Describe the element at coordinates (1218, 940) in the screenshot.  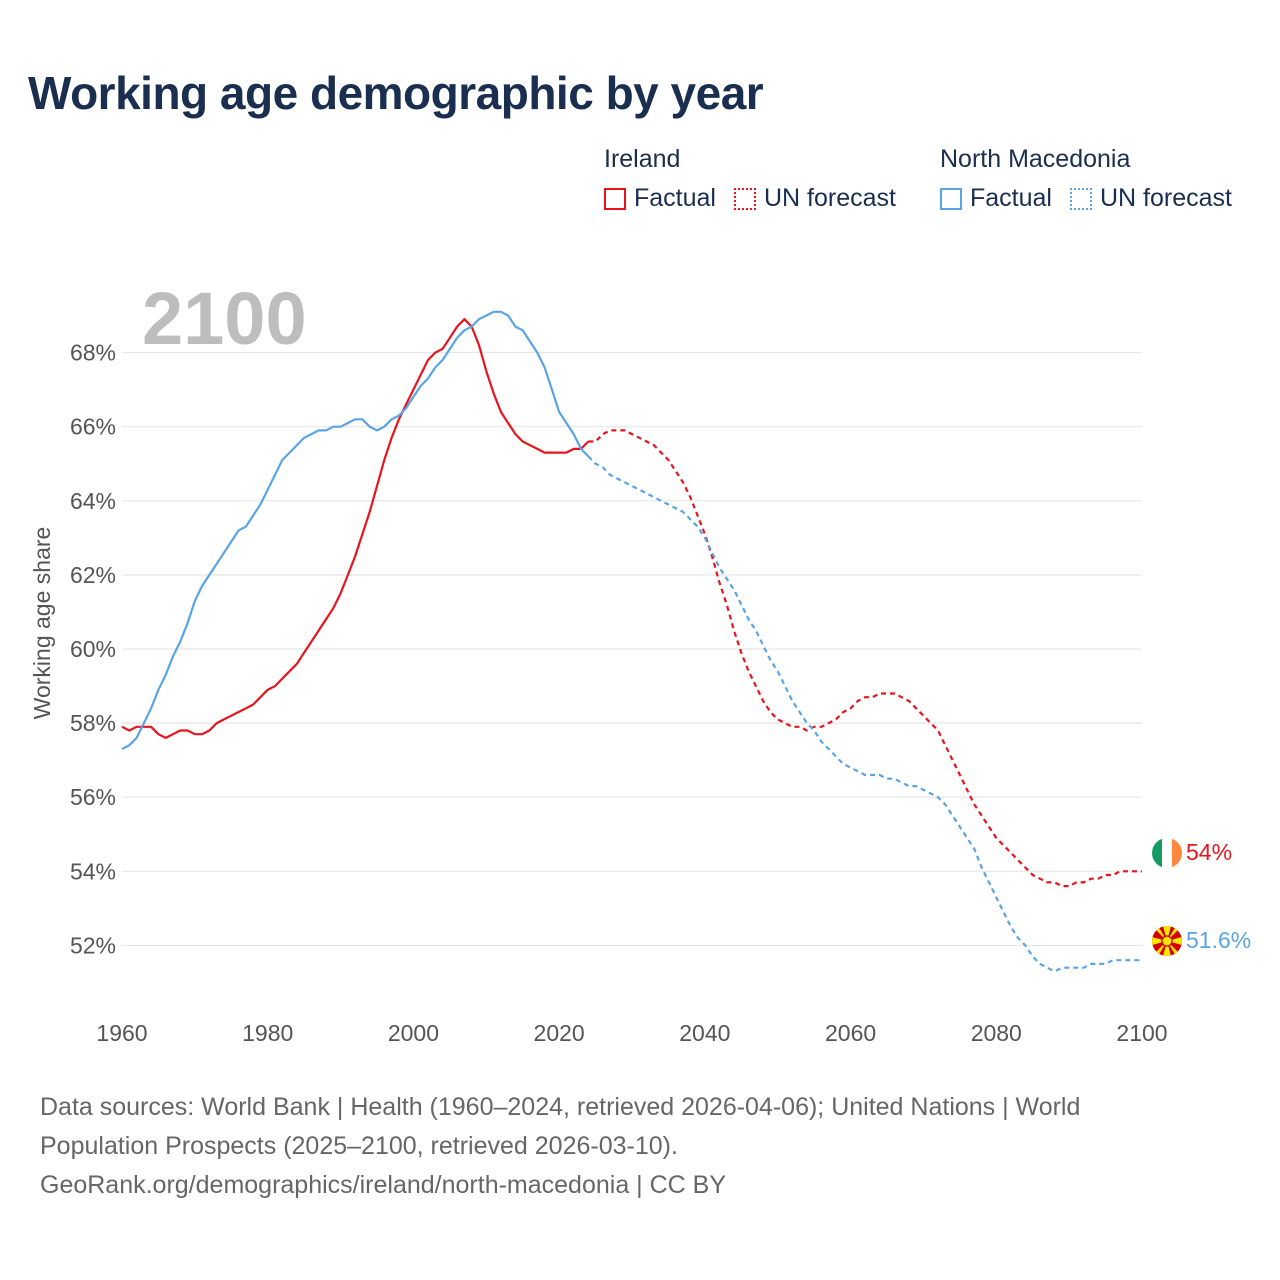
I see `end-label-north-macedonia: 51.6%` at that location.